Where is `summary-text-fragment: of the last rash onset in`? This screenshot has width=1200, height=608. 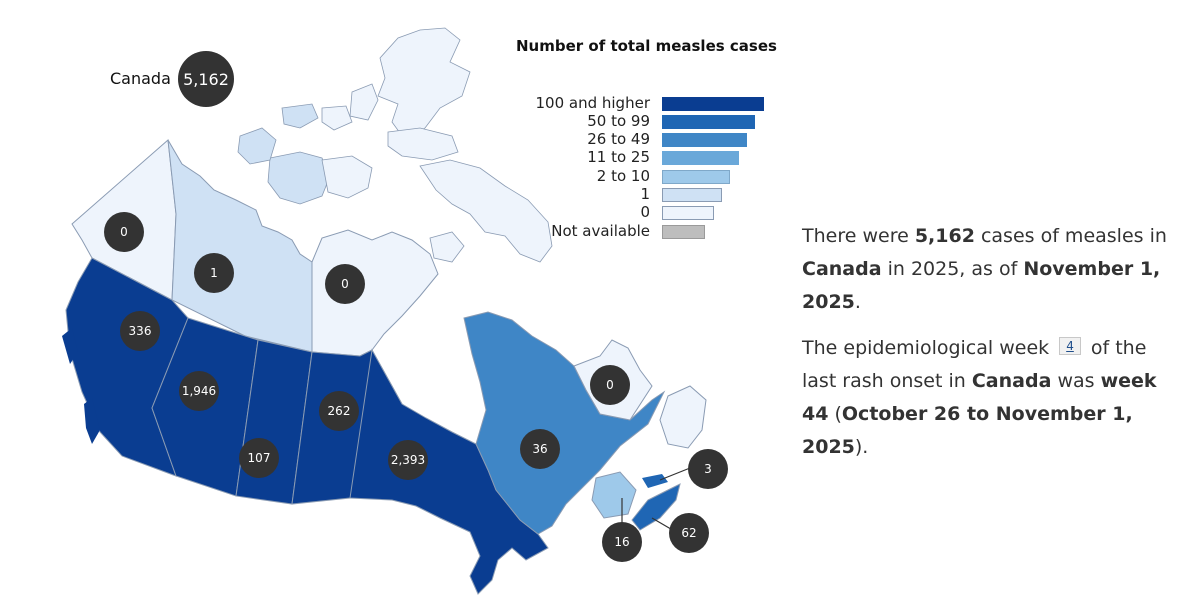
summary-text-fragment: of the last rash onset in is located at coordinates (974, 364).